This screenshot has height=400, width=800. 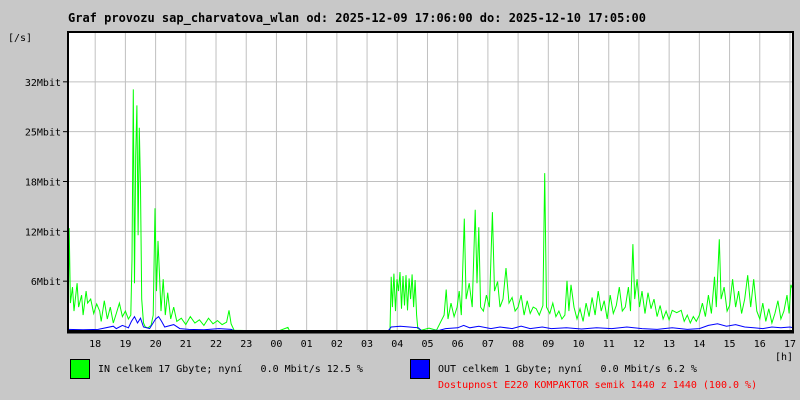 What do you see at coordinates (216, 344) in the screenshot?
I see `x-tick-label: 22` at bounding box center [216, 344].